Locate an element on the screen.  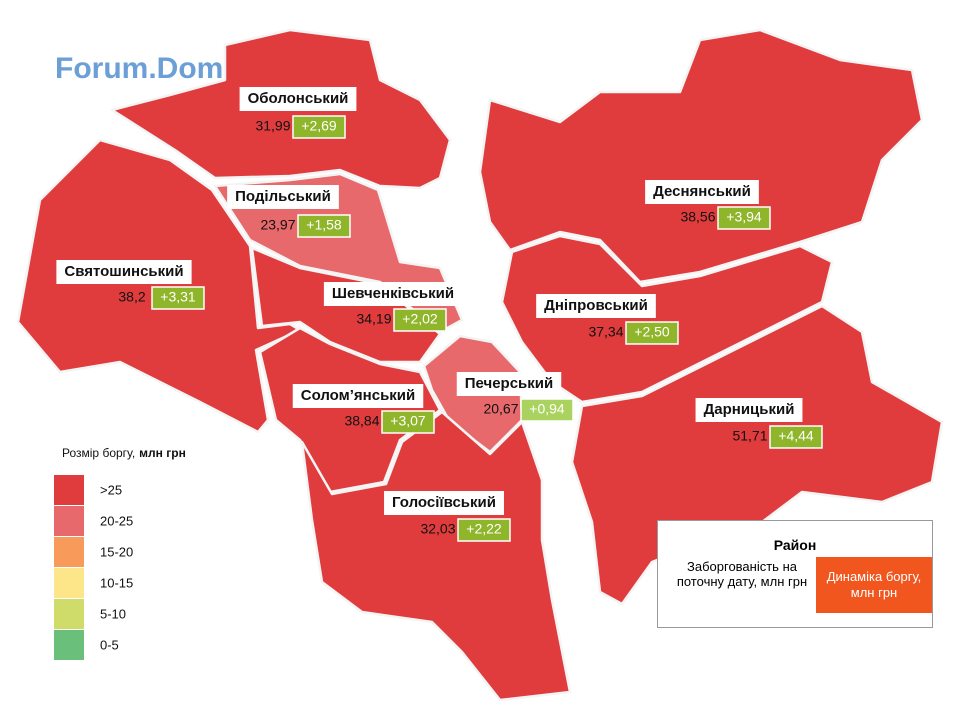
district-name: Подільський is located at coordinates (283, 196).